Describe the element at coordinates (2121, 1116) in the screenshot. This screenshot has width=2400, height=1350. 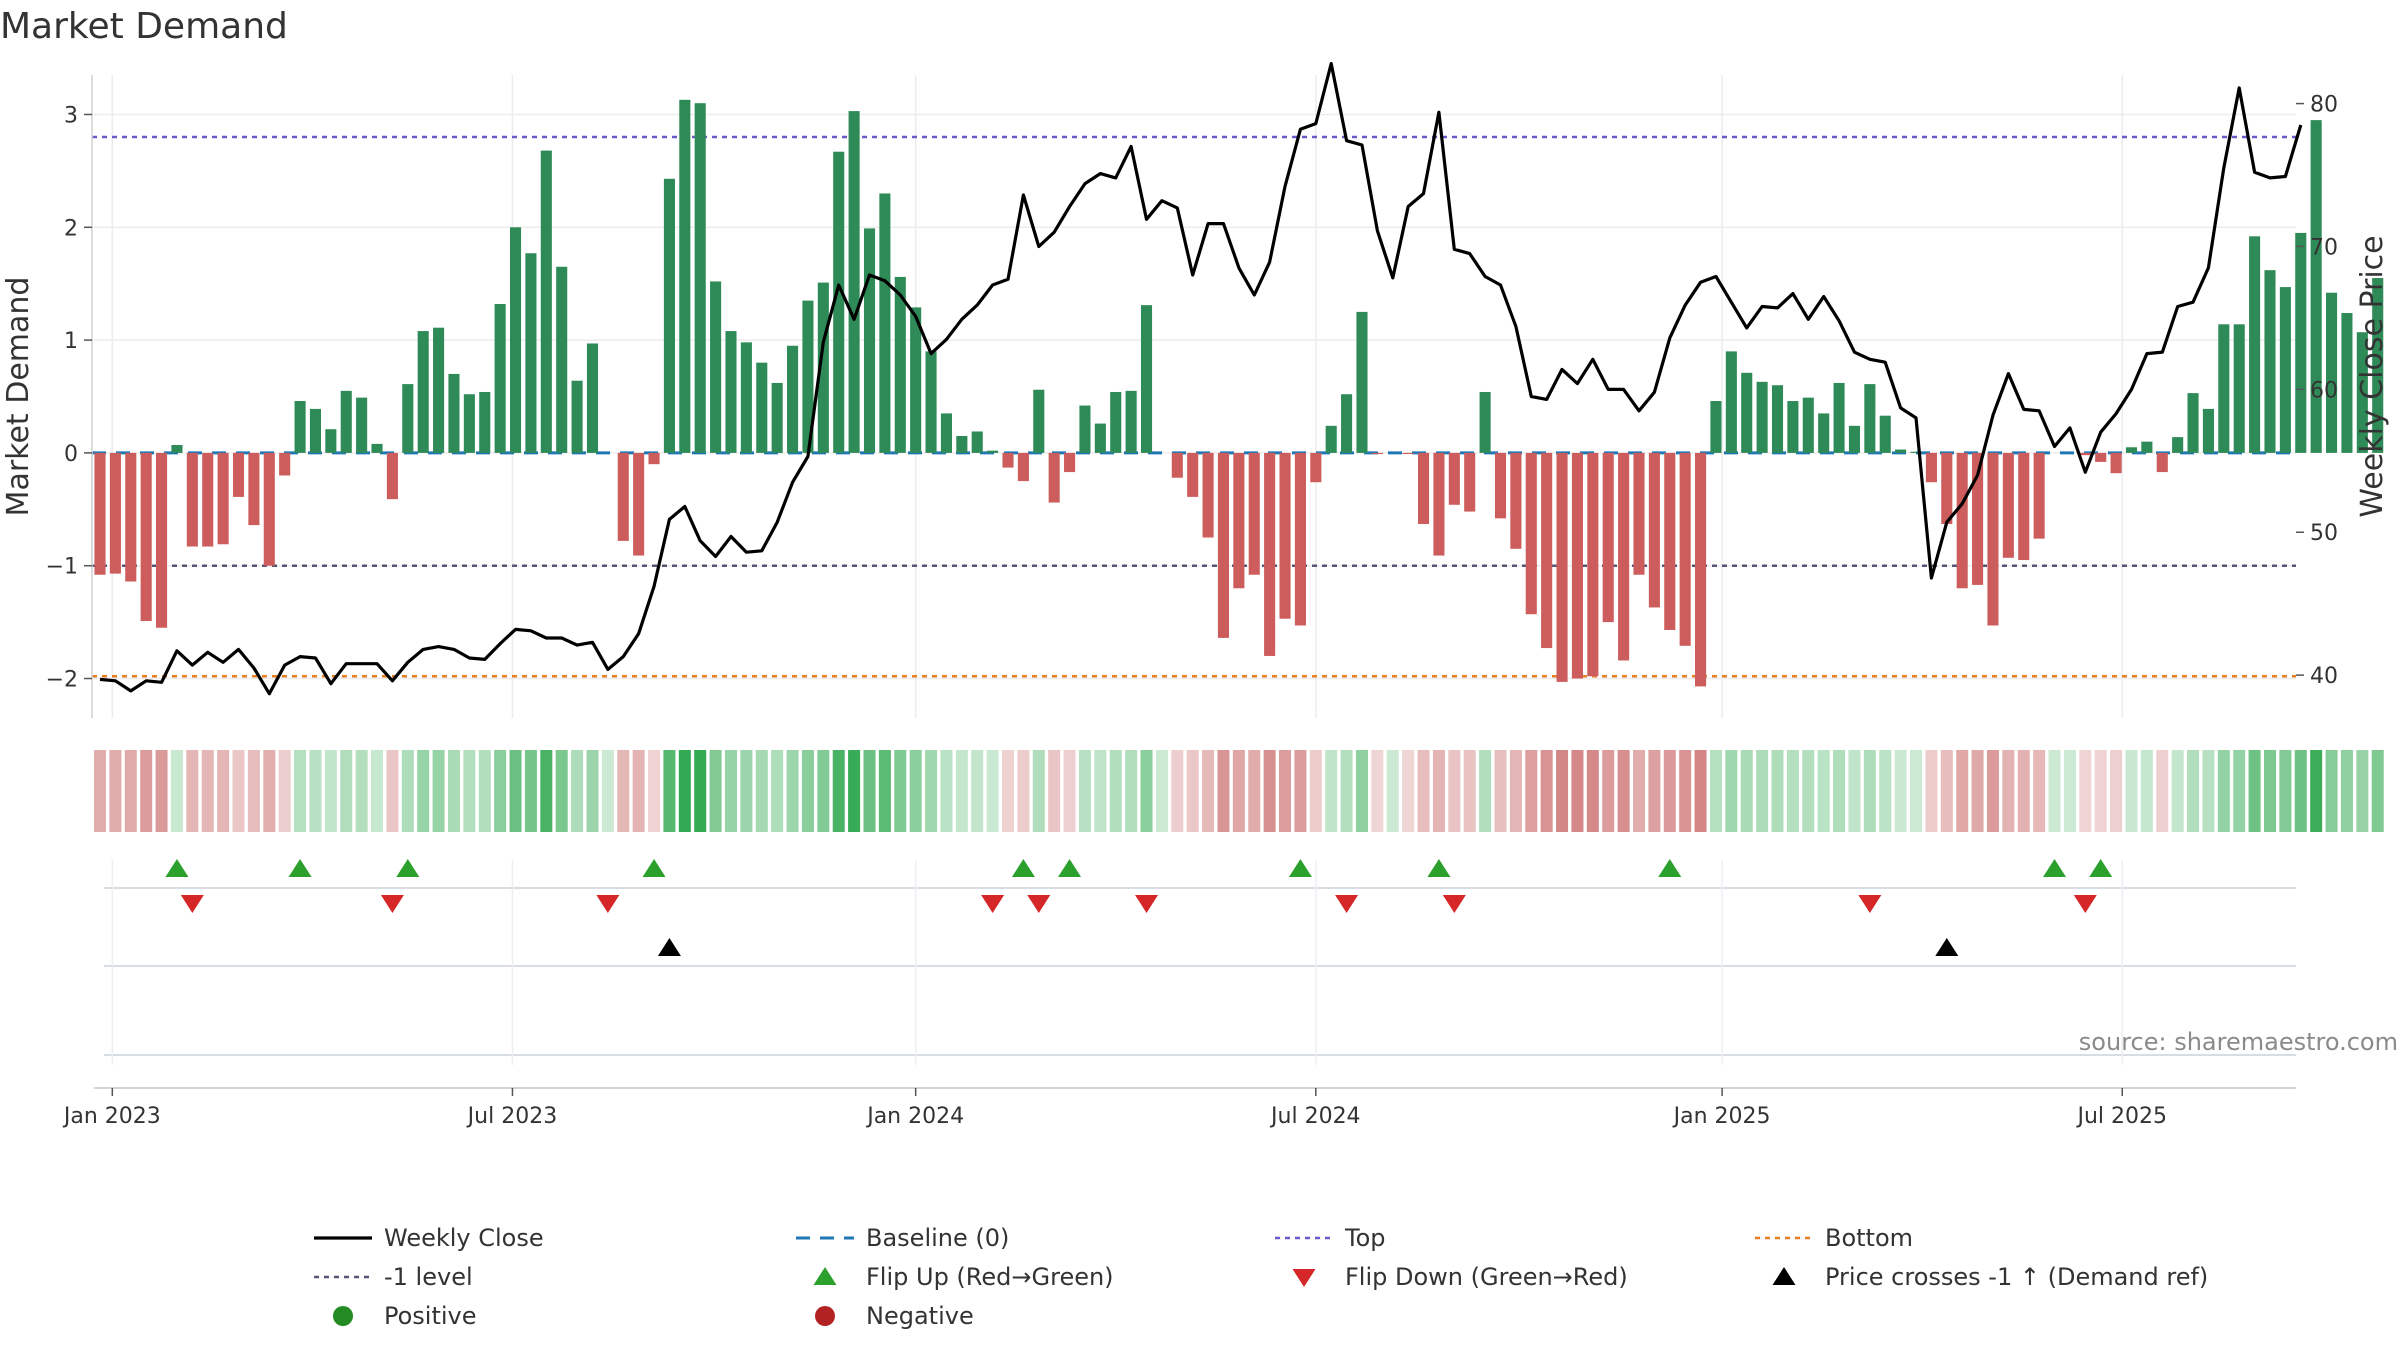
I see `x-tick-label: Jul 2025` at that location.